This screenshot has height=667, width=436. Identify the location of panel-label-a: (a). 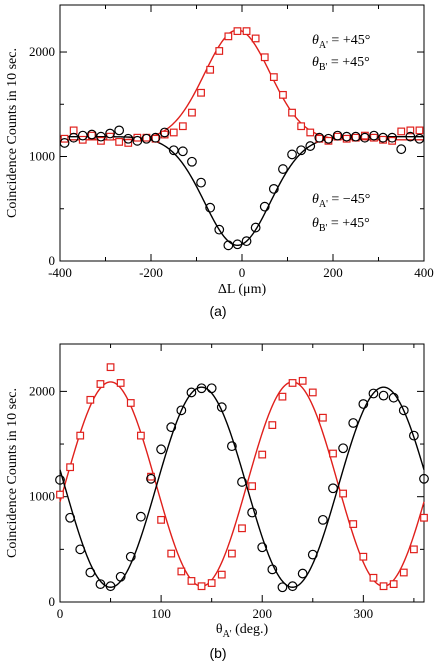
(217, 311).